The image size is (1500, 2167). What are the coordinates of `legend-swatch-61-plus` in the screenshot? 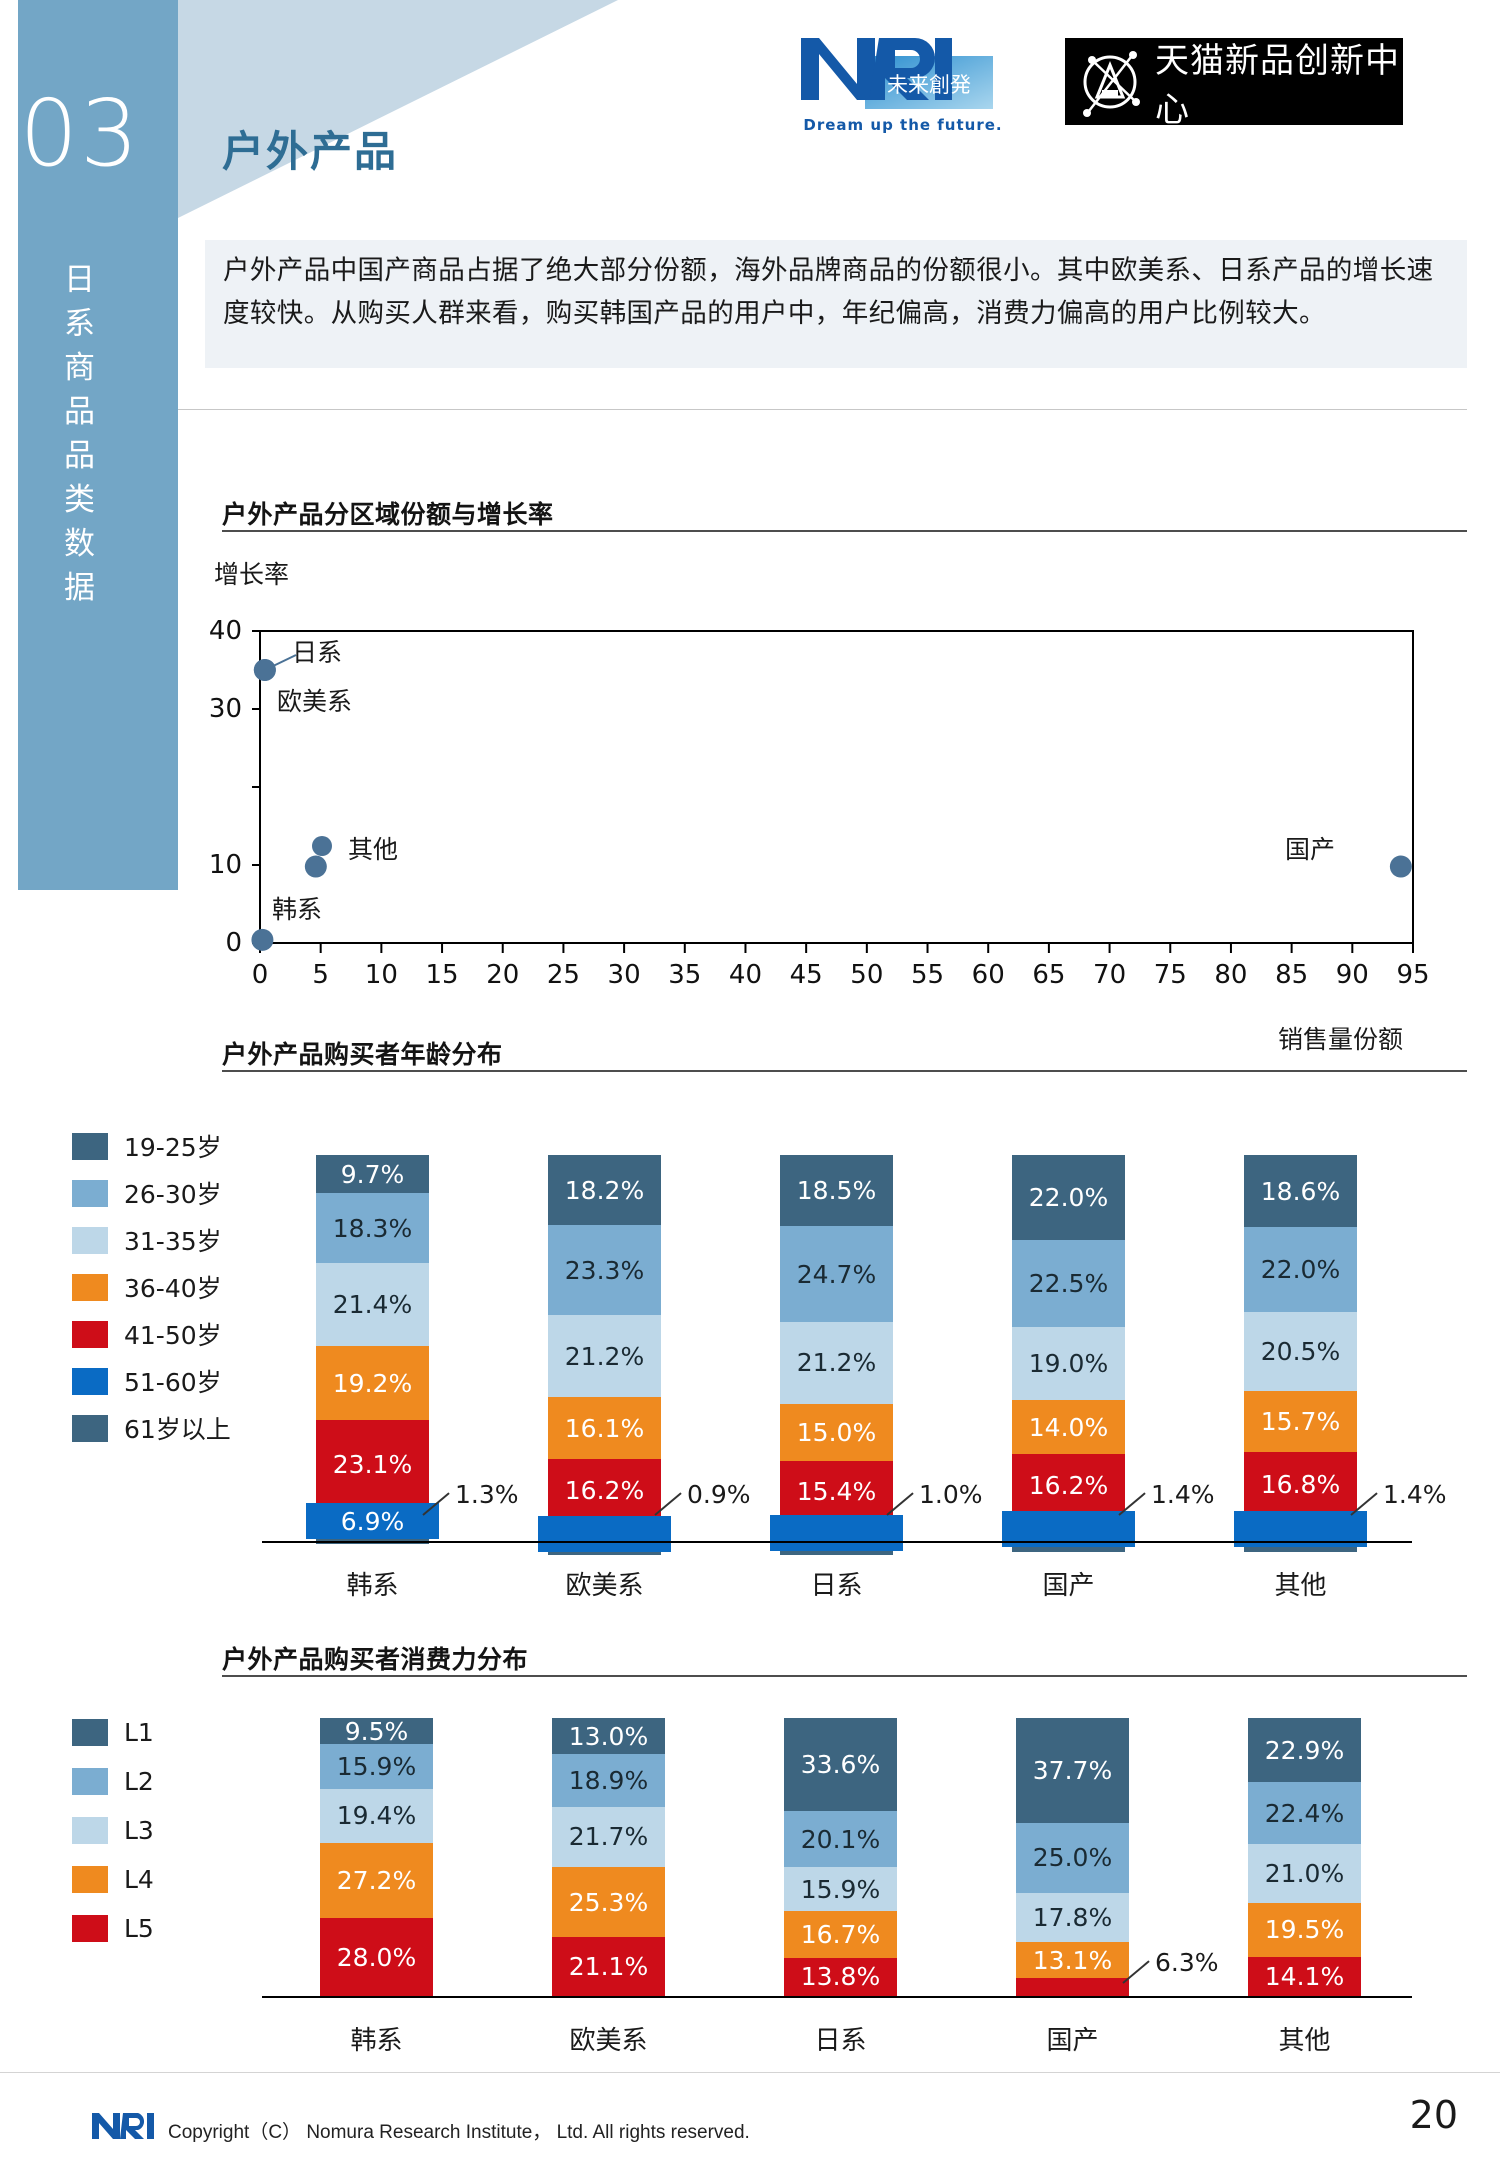 It's located at (90, 1428).